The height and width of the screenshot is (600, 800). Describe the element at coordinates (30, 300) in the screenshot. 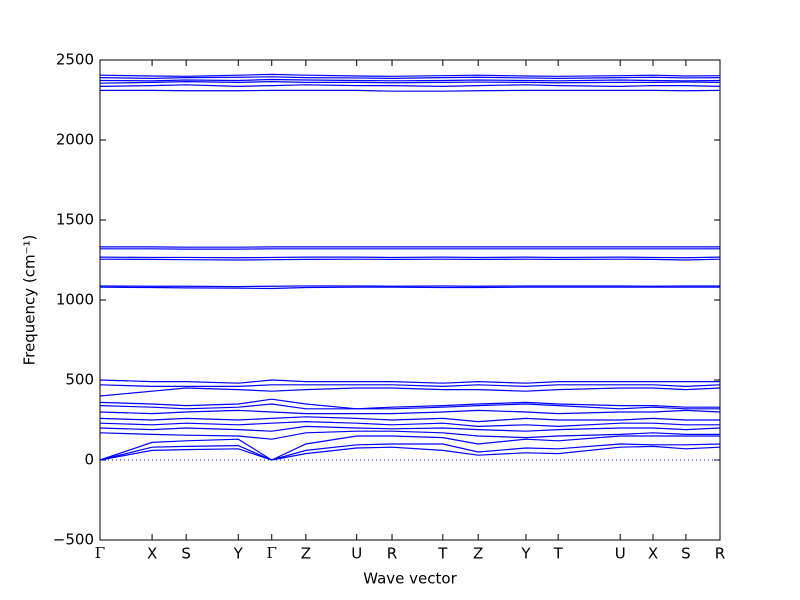

I see `y-axis-label: Frequency (cm⁻¹)` at that location.